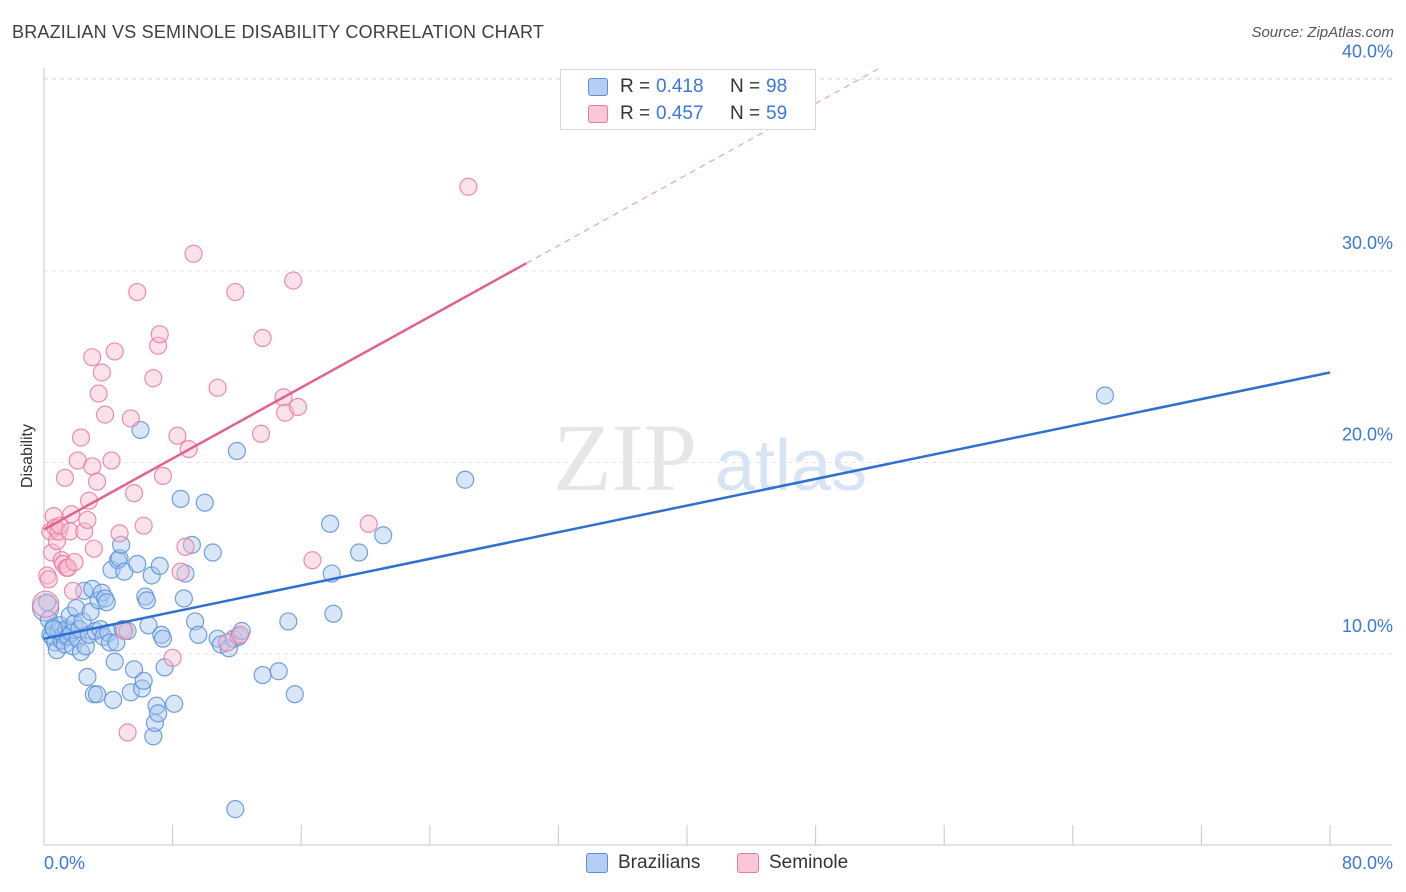 The height and width of the screenshot is (892, 1406). What do you see at coordinates (598, 87) in the screenshot?
I see `brazilians-swatch` at bounding box center [598, 87].